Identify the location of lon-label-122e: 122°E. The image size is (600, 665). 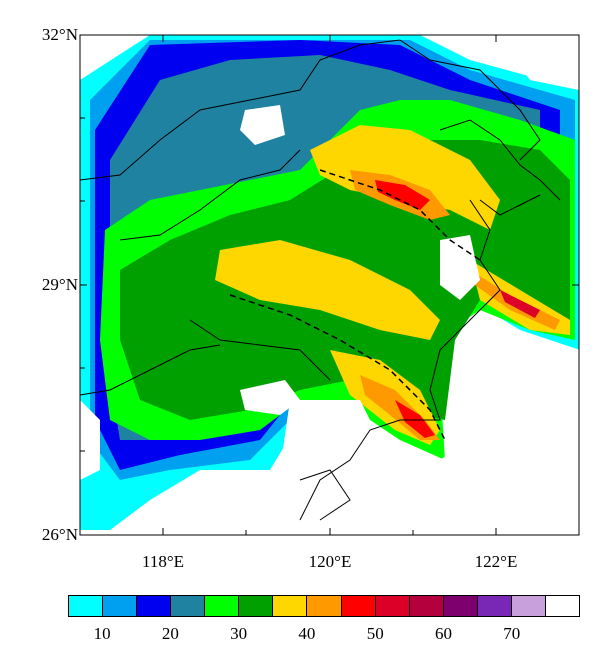
(496, 561).